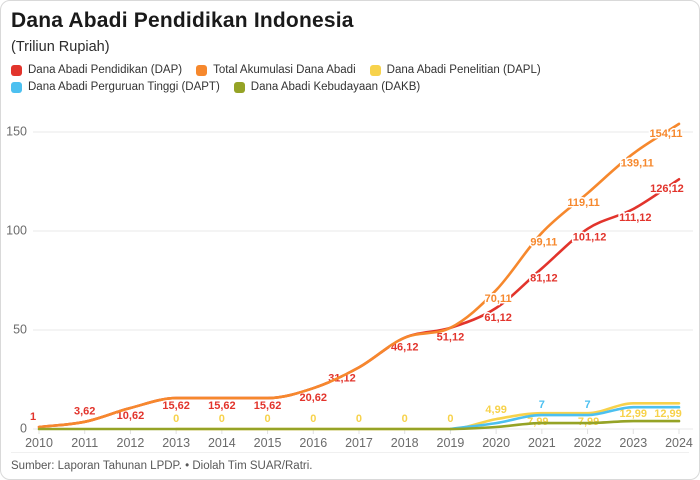 The image size is (700, 480). What do you see at coordinates (359, 443) in the screenshot?
I see `x-axis-label-2017: 2017` at bounding box center [359, 443].